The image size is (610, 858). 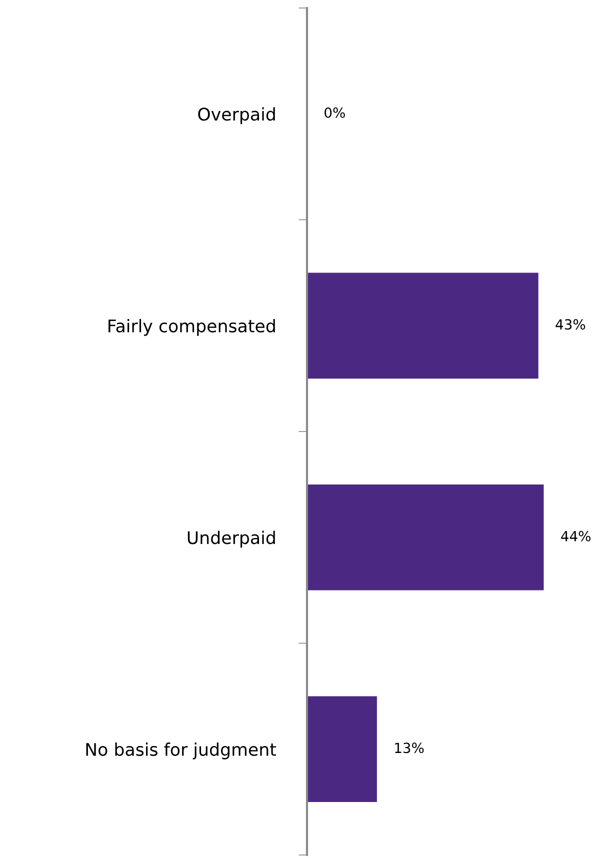 I want to click on y-tick-label: Overpaid, so click(x=236, y=115).